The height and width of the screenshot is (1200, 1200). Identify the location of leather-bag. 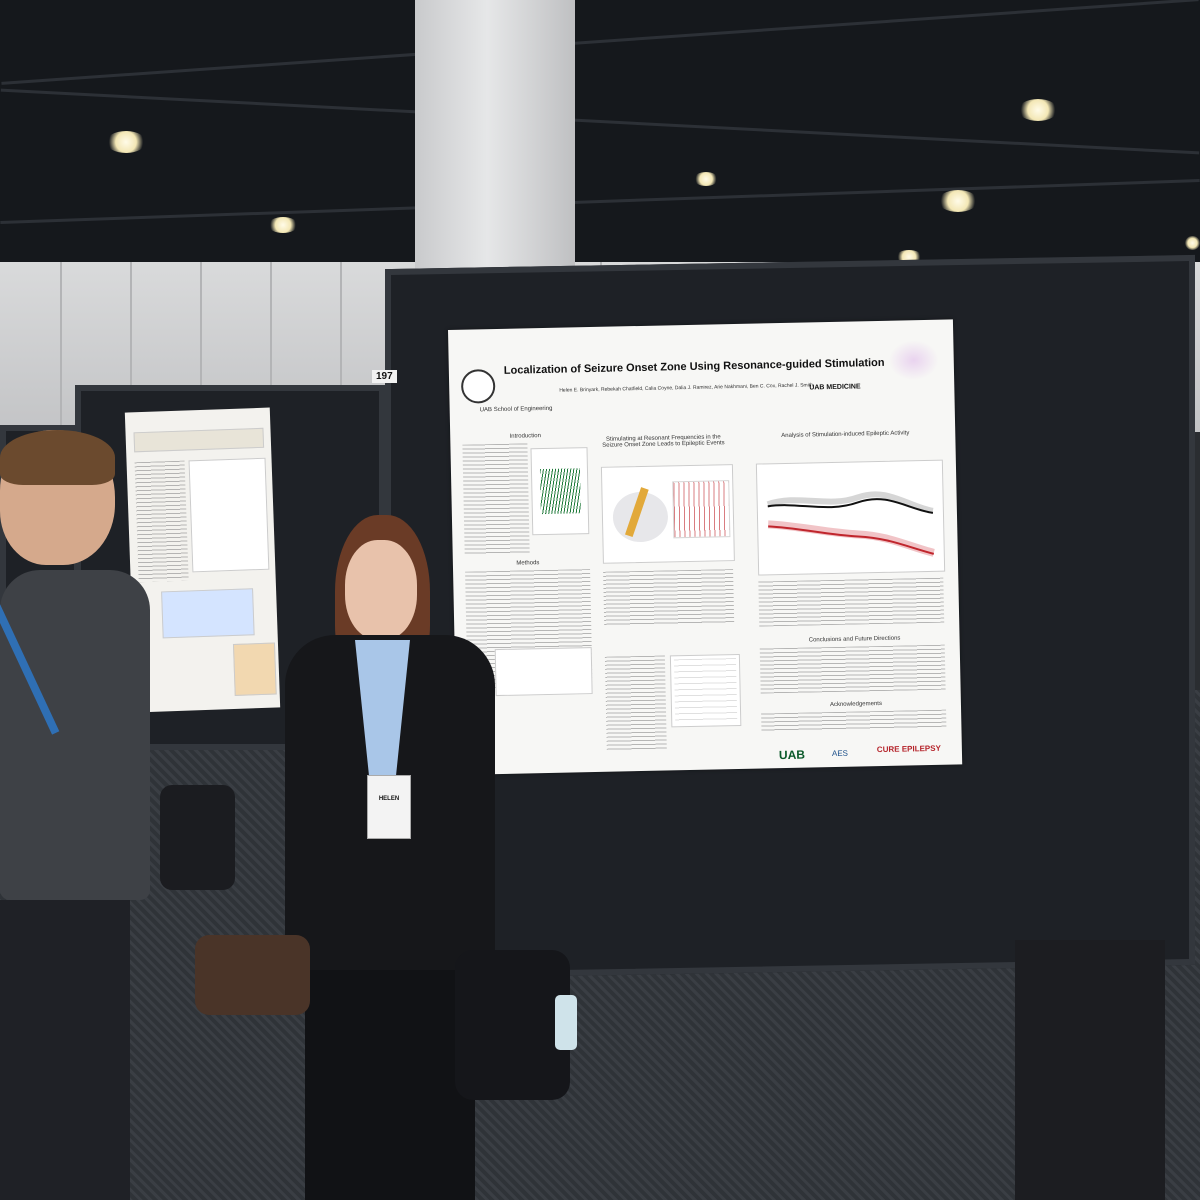
(252, 975).